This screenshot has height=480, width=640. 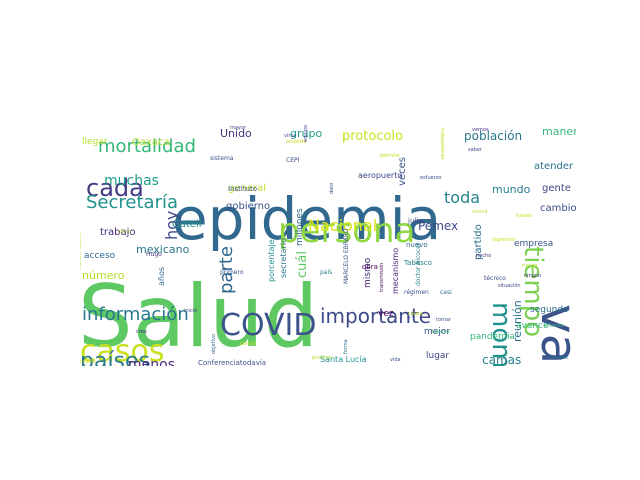 I want to click on cloud-word: riesgo, so click(x=530, y=266).